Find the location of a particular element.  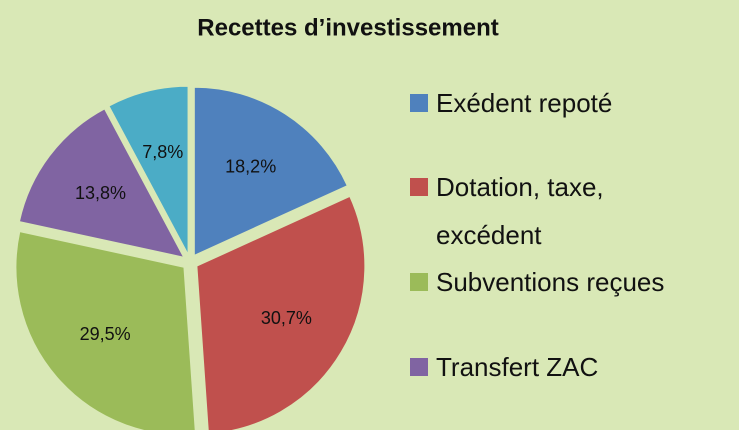

legend-label: Exédent repoté is located at coordinates (524, 103).